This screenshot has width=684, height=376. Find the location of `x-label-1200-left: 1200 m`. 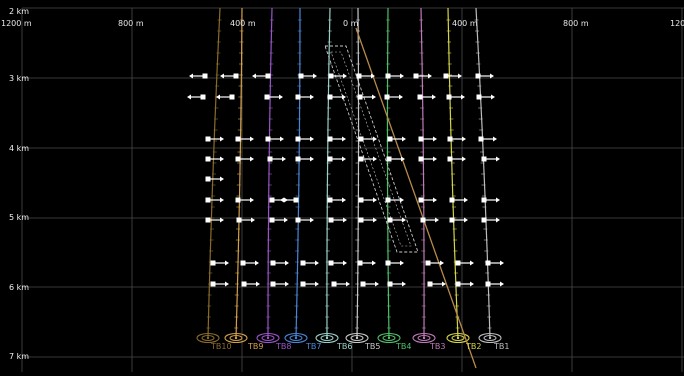

x-label-1200-left: 1200 m is located at coordinates (16, 23).